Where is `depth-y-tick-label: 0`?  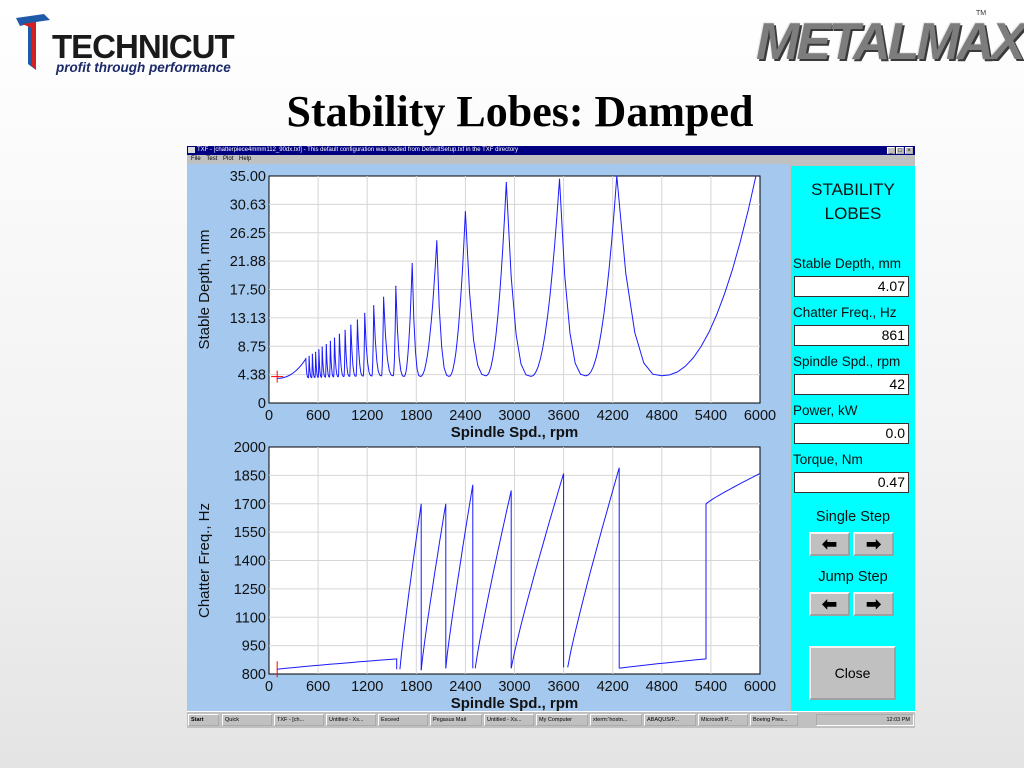
depth-y-tick-label: 0 is located at coordinates (262, 404).